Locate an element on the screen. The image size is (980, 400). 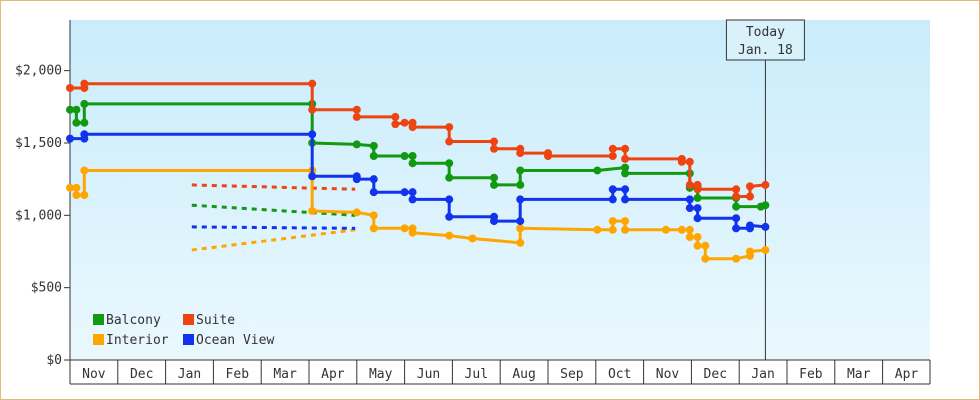
today-label-line1: Today is located at coordinates (765, 32).